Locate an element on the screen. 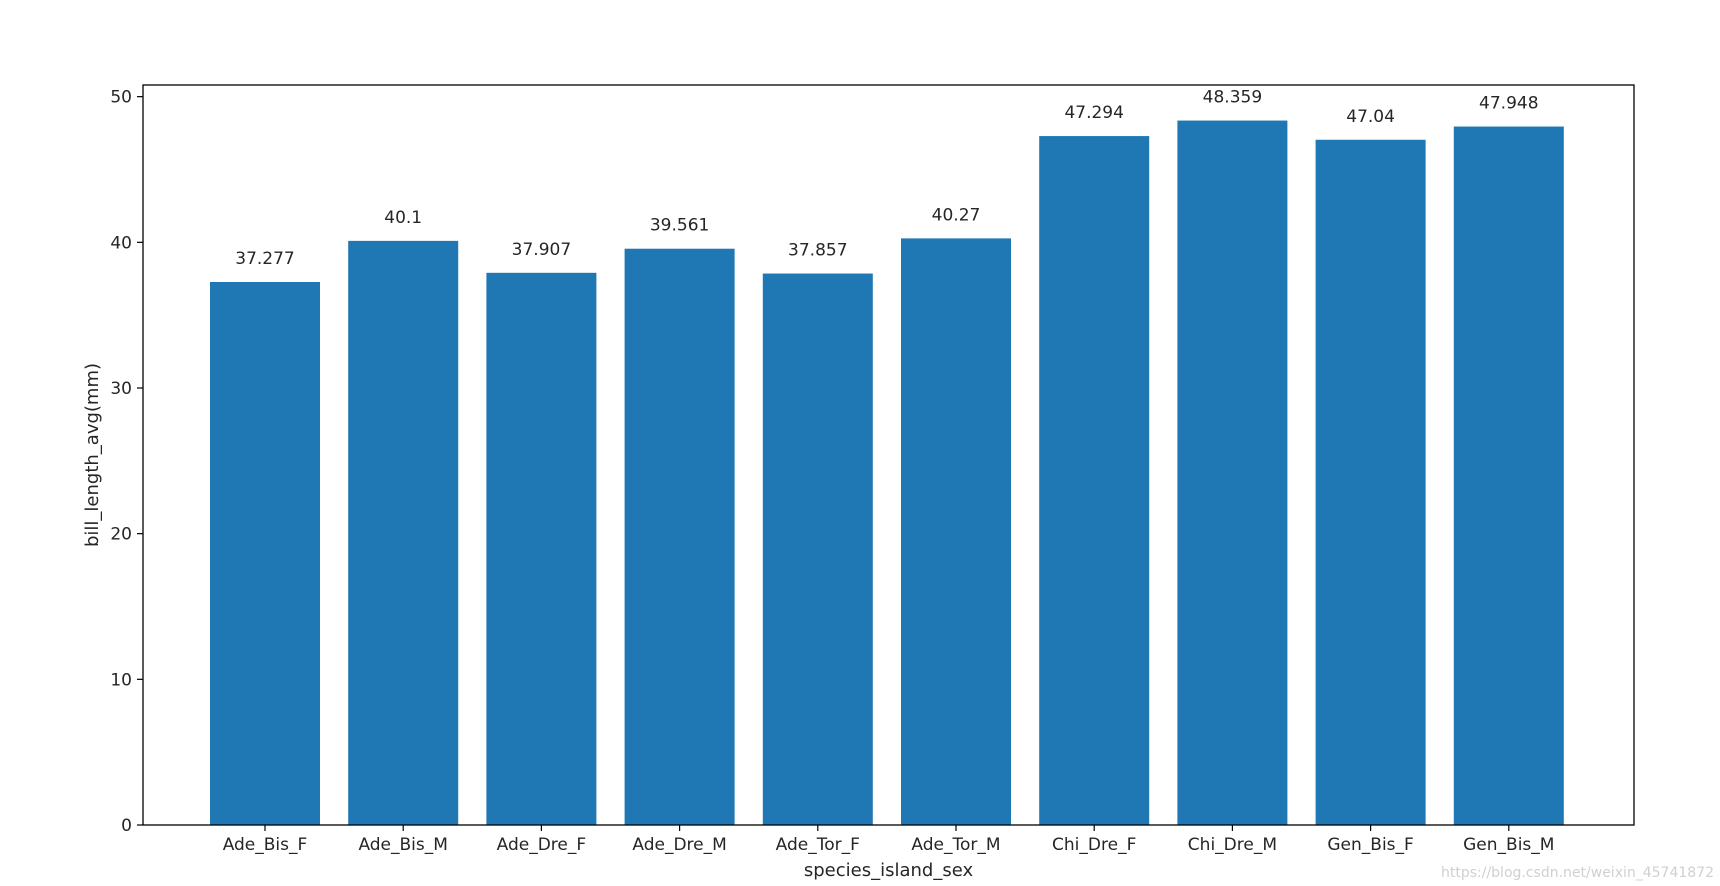 The width and height of the screenshot is (1720, 886). x-tick-label-Gen_Bis_M: Gen_Bis_M is located at coordinates (1508, 845).